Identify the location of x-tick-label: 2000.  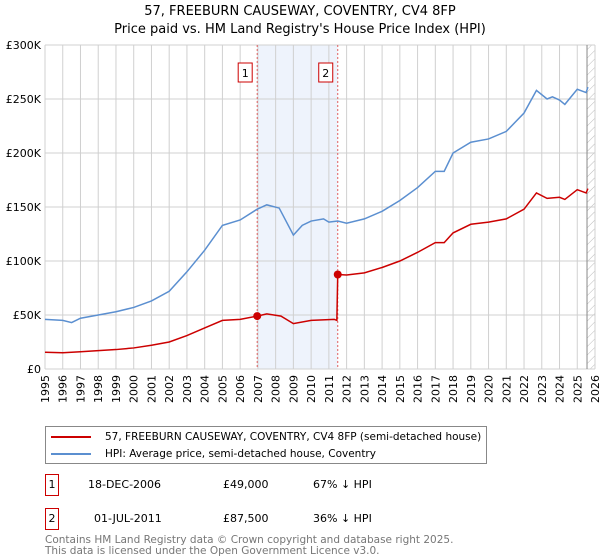
(134, 389).